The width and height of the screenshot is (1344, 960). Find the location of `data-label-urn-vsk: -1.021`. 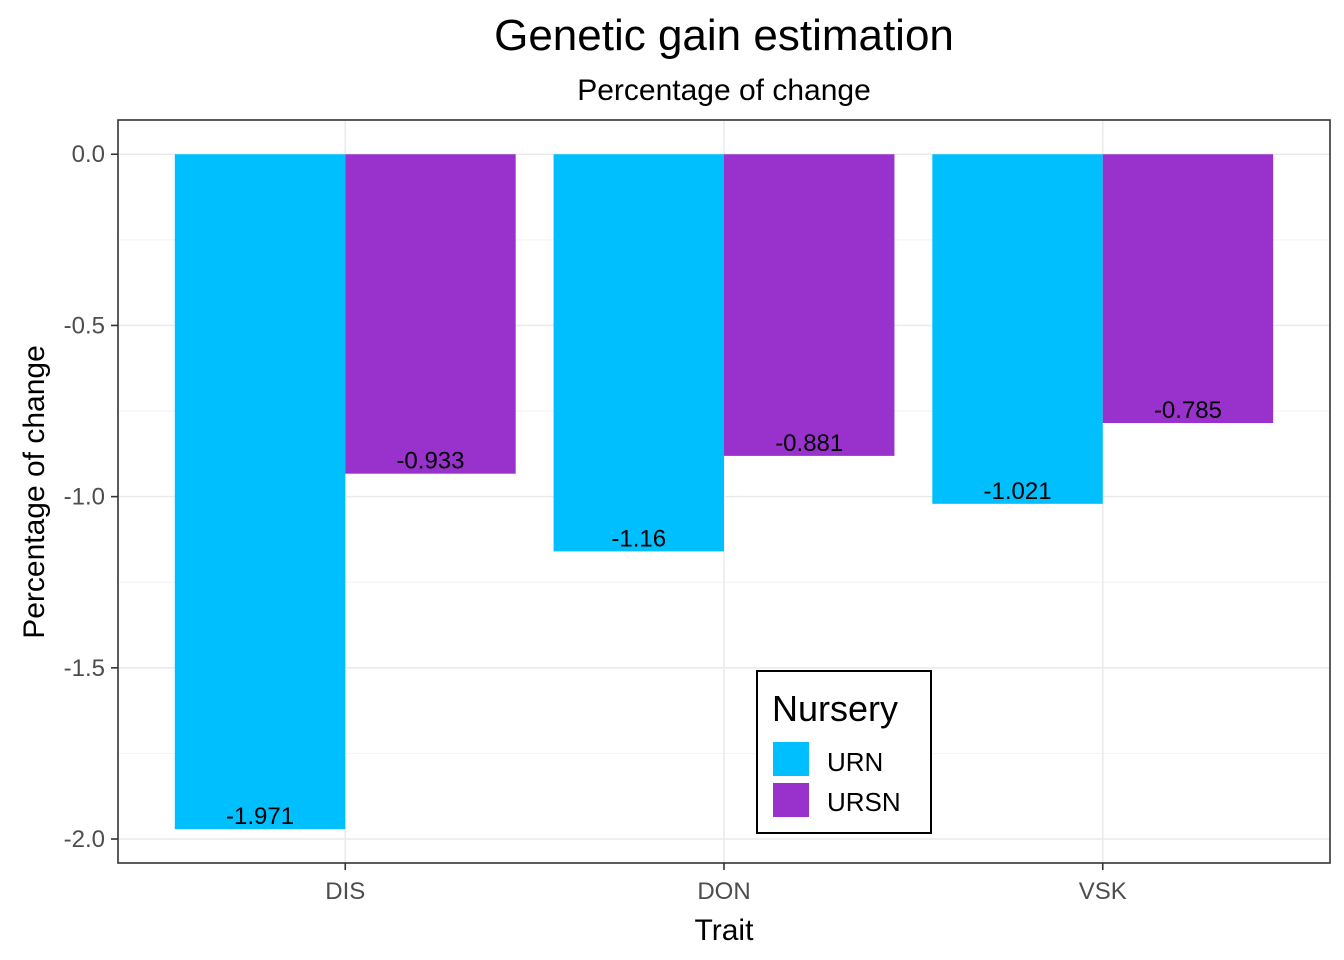

data-label-urn-vsk: -1.021 is located at coordinates (1018, 491).